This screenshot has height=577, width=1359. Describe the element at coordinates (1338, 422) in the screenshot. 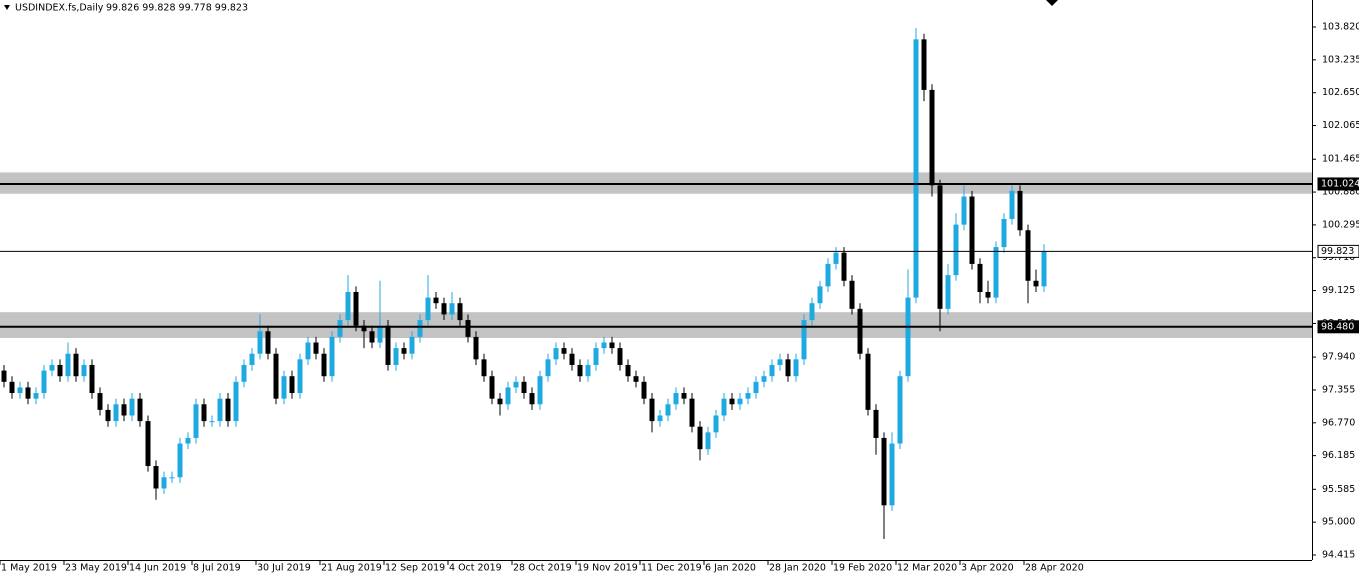

I see `y-tick-label: 96.770` at that location.